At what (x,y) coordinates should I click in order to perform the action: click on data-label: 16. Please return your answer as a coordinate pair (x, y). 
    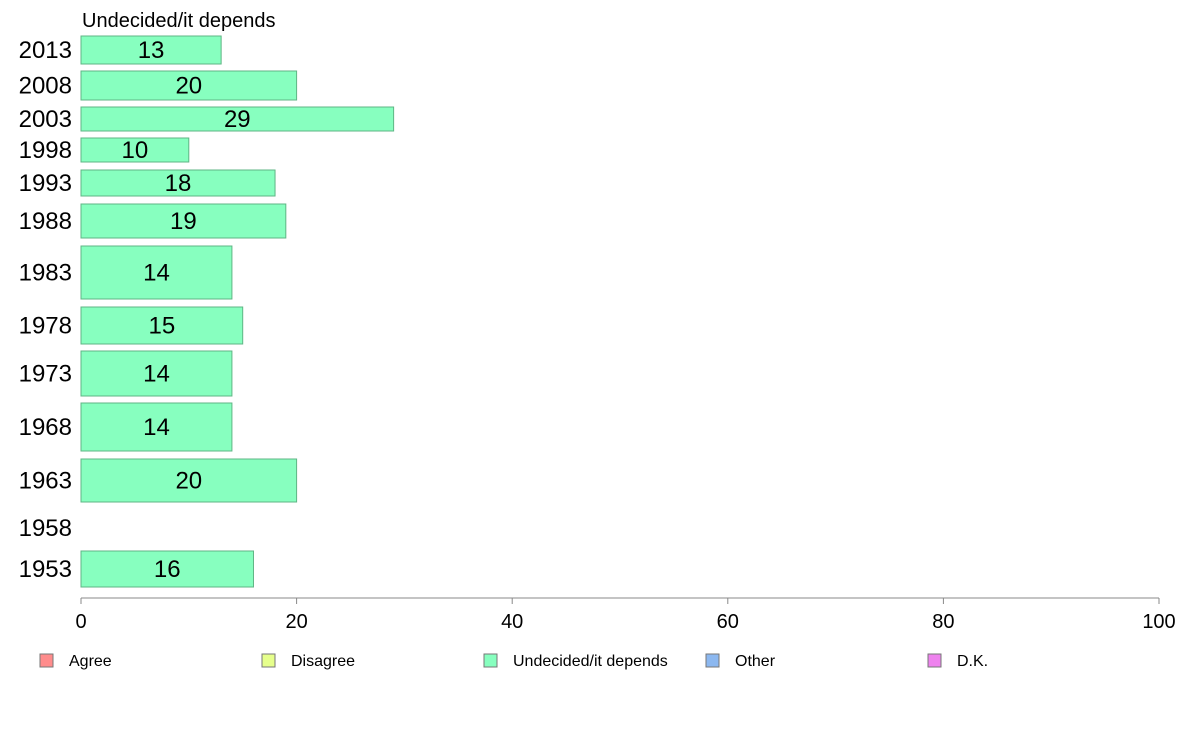
    Looking at the image, I should click on (167, 569).